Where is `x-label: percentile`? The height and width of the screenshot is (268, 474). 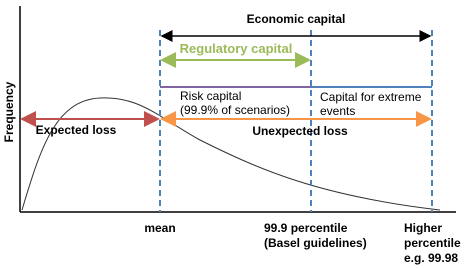
x-label: percentile is located at coordinates (432, 243).